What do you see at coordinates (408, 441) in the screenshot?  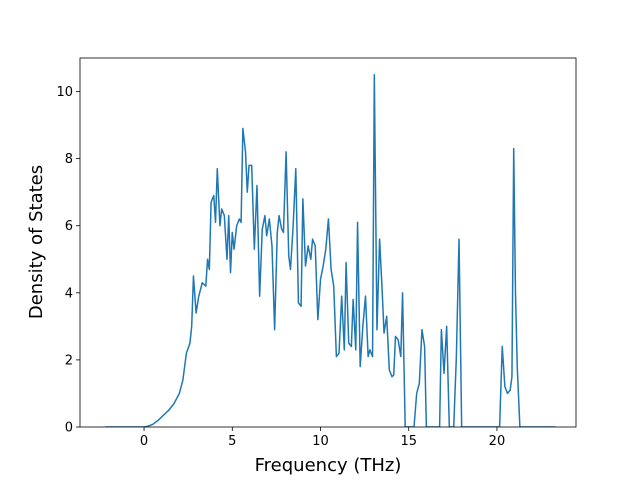 I see `x-tick-label: 15` at bounding box center [408, 441].